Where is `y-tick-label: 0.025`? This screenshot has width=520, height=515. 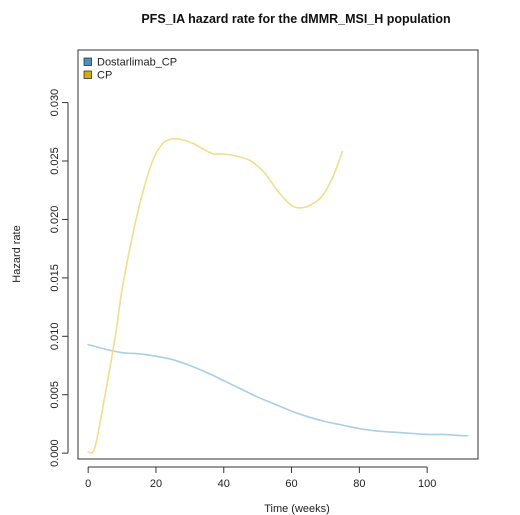
y-tick-label: 0.025 is located at coordinates (55, 161).